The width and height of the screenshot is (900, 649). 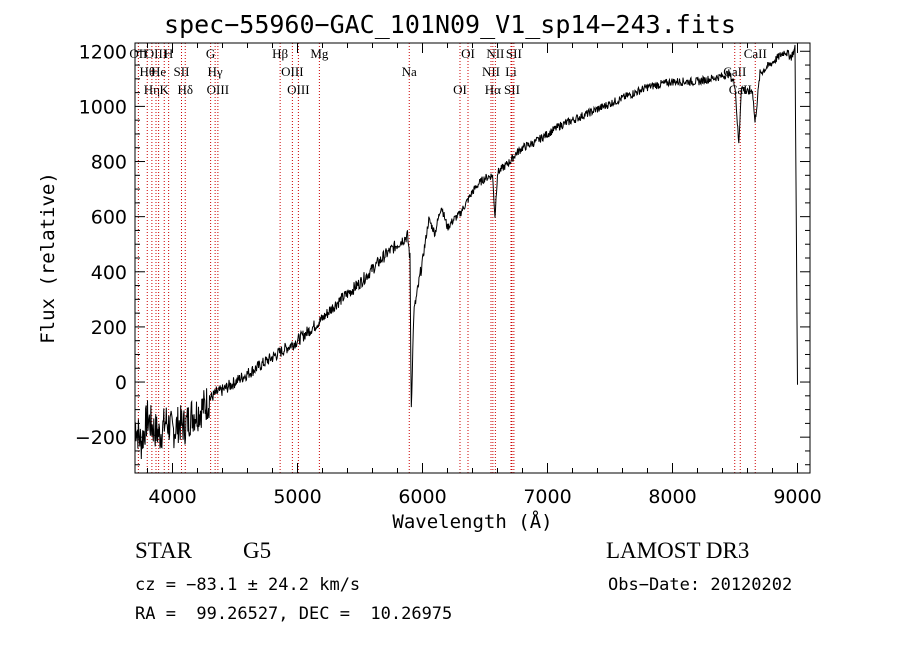 I want to click on y-tick-label: 1200, so click(x=103, y=52).